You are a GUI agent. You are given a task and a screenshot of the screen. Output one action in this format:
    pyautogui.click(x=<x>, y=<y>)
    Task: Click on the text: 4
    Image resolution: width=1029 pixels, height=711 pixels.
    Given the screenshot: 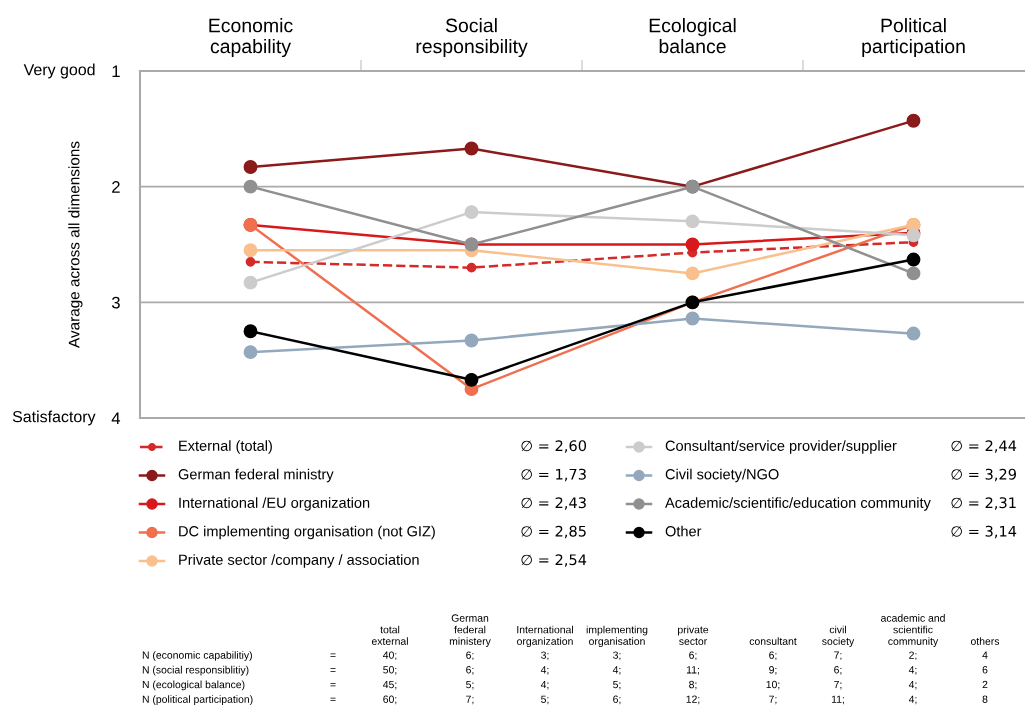 What is the action you would take?
    pyautogui.click(x=985, y=655)
    